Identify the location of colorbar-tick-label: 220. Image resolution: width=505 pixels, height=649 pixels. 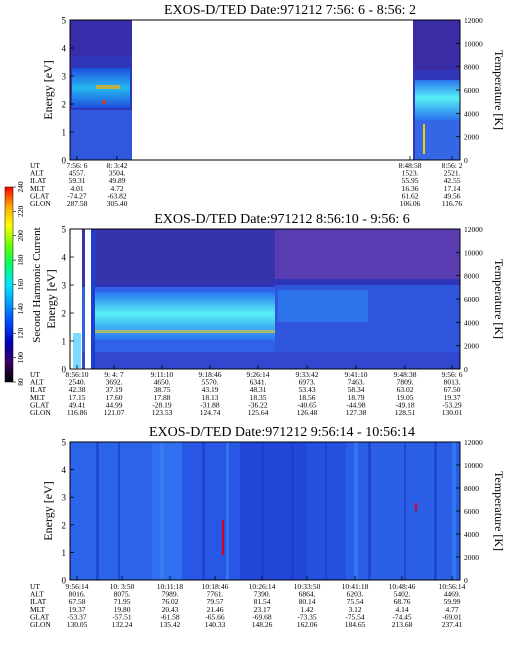
(20, 212).